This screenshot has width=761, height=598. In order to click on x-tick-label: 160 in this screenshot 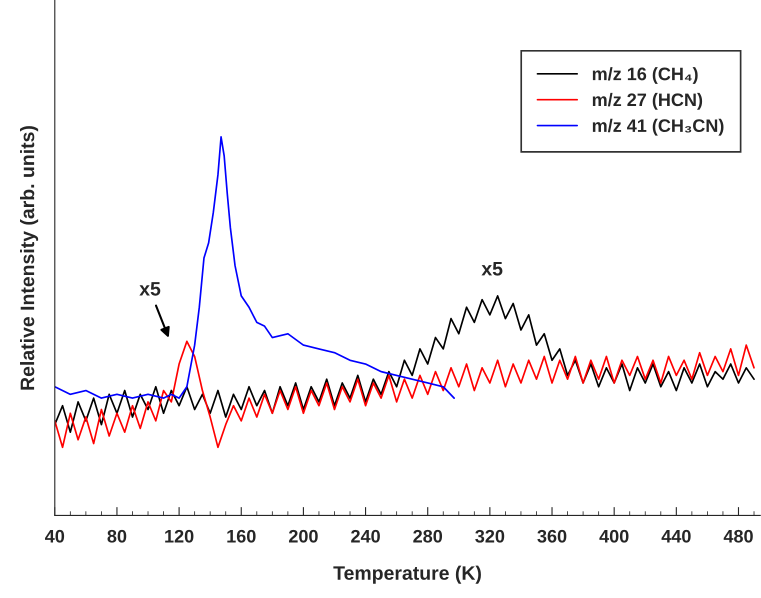, I will do `click(241, 536)`.